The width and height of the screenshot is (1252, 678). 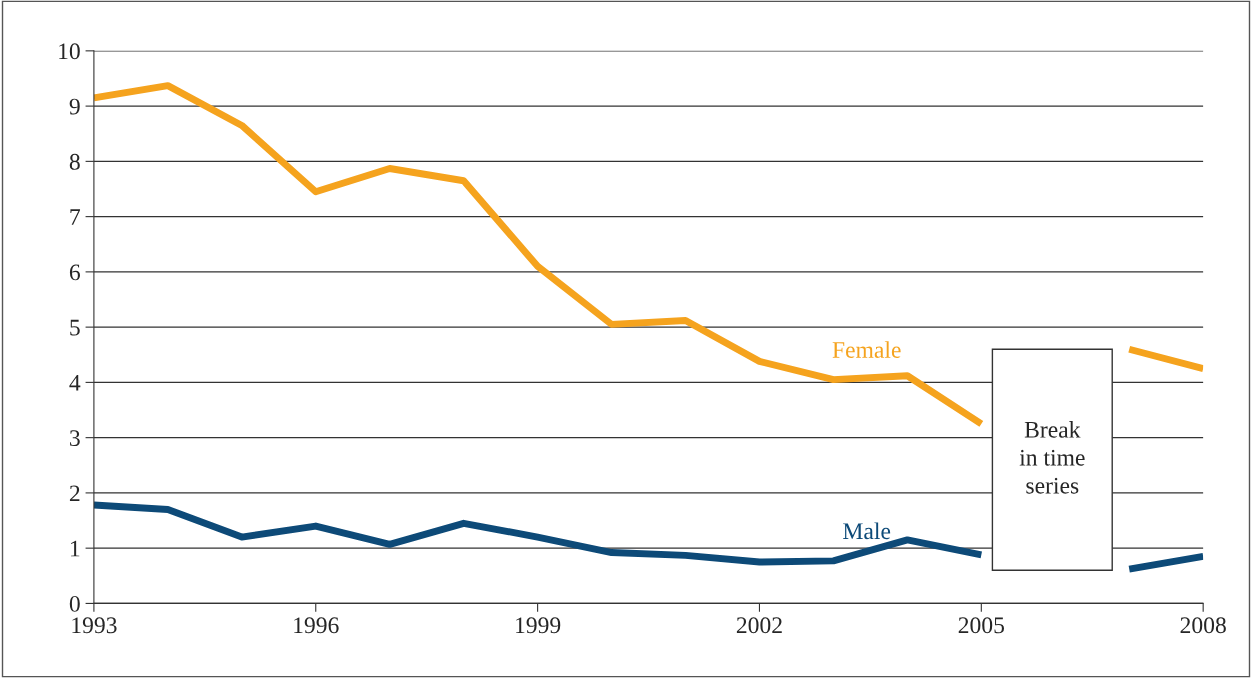 I want to click on y-tick-label: 5, so click(x=75, y=327).